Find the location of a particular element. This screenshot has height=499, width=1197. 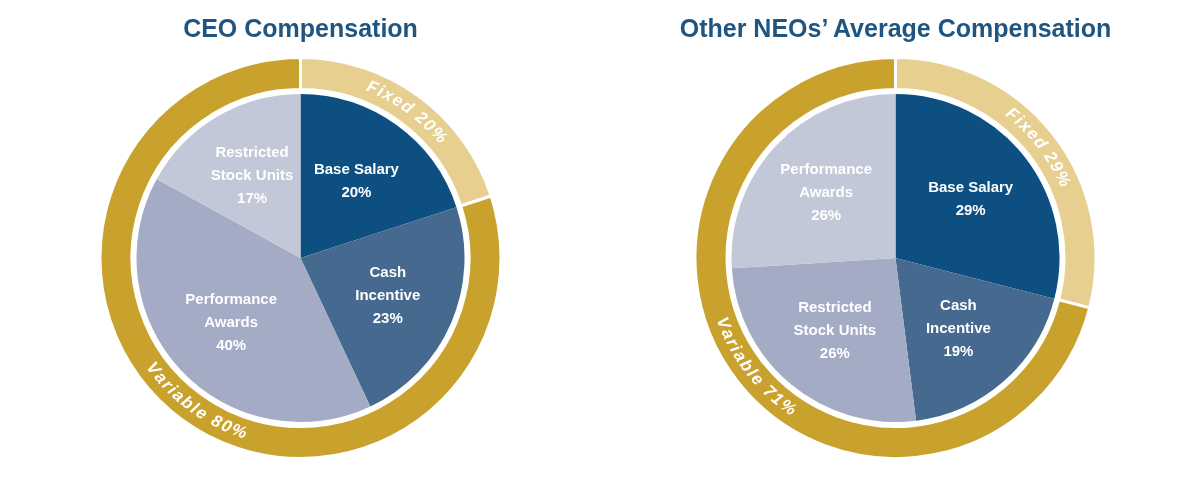

data-label: 40% is located at coordinates (231, 345).